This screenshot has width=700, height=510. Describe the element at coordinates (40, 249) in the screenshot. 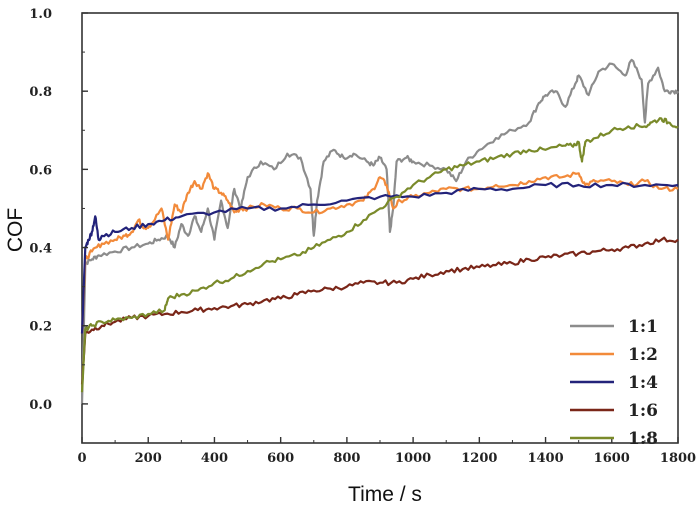

I see `y-tick-label: 0.4` at that location.